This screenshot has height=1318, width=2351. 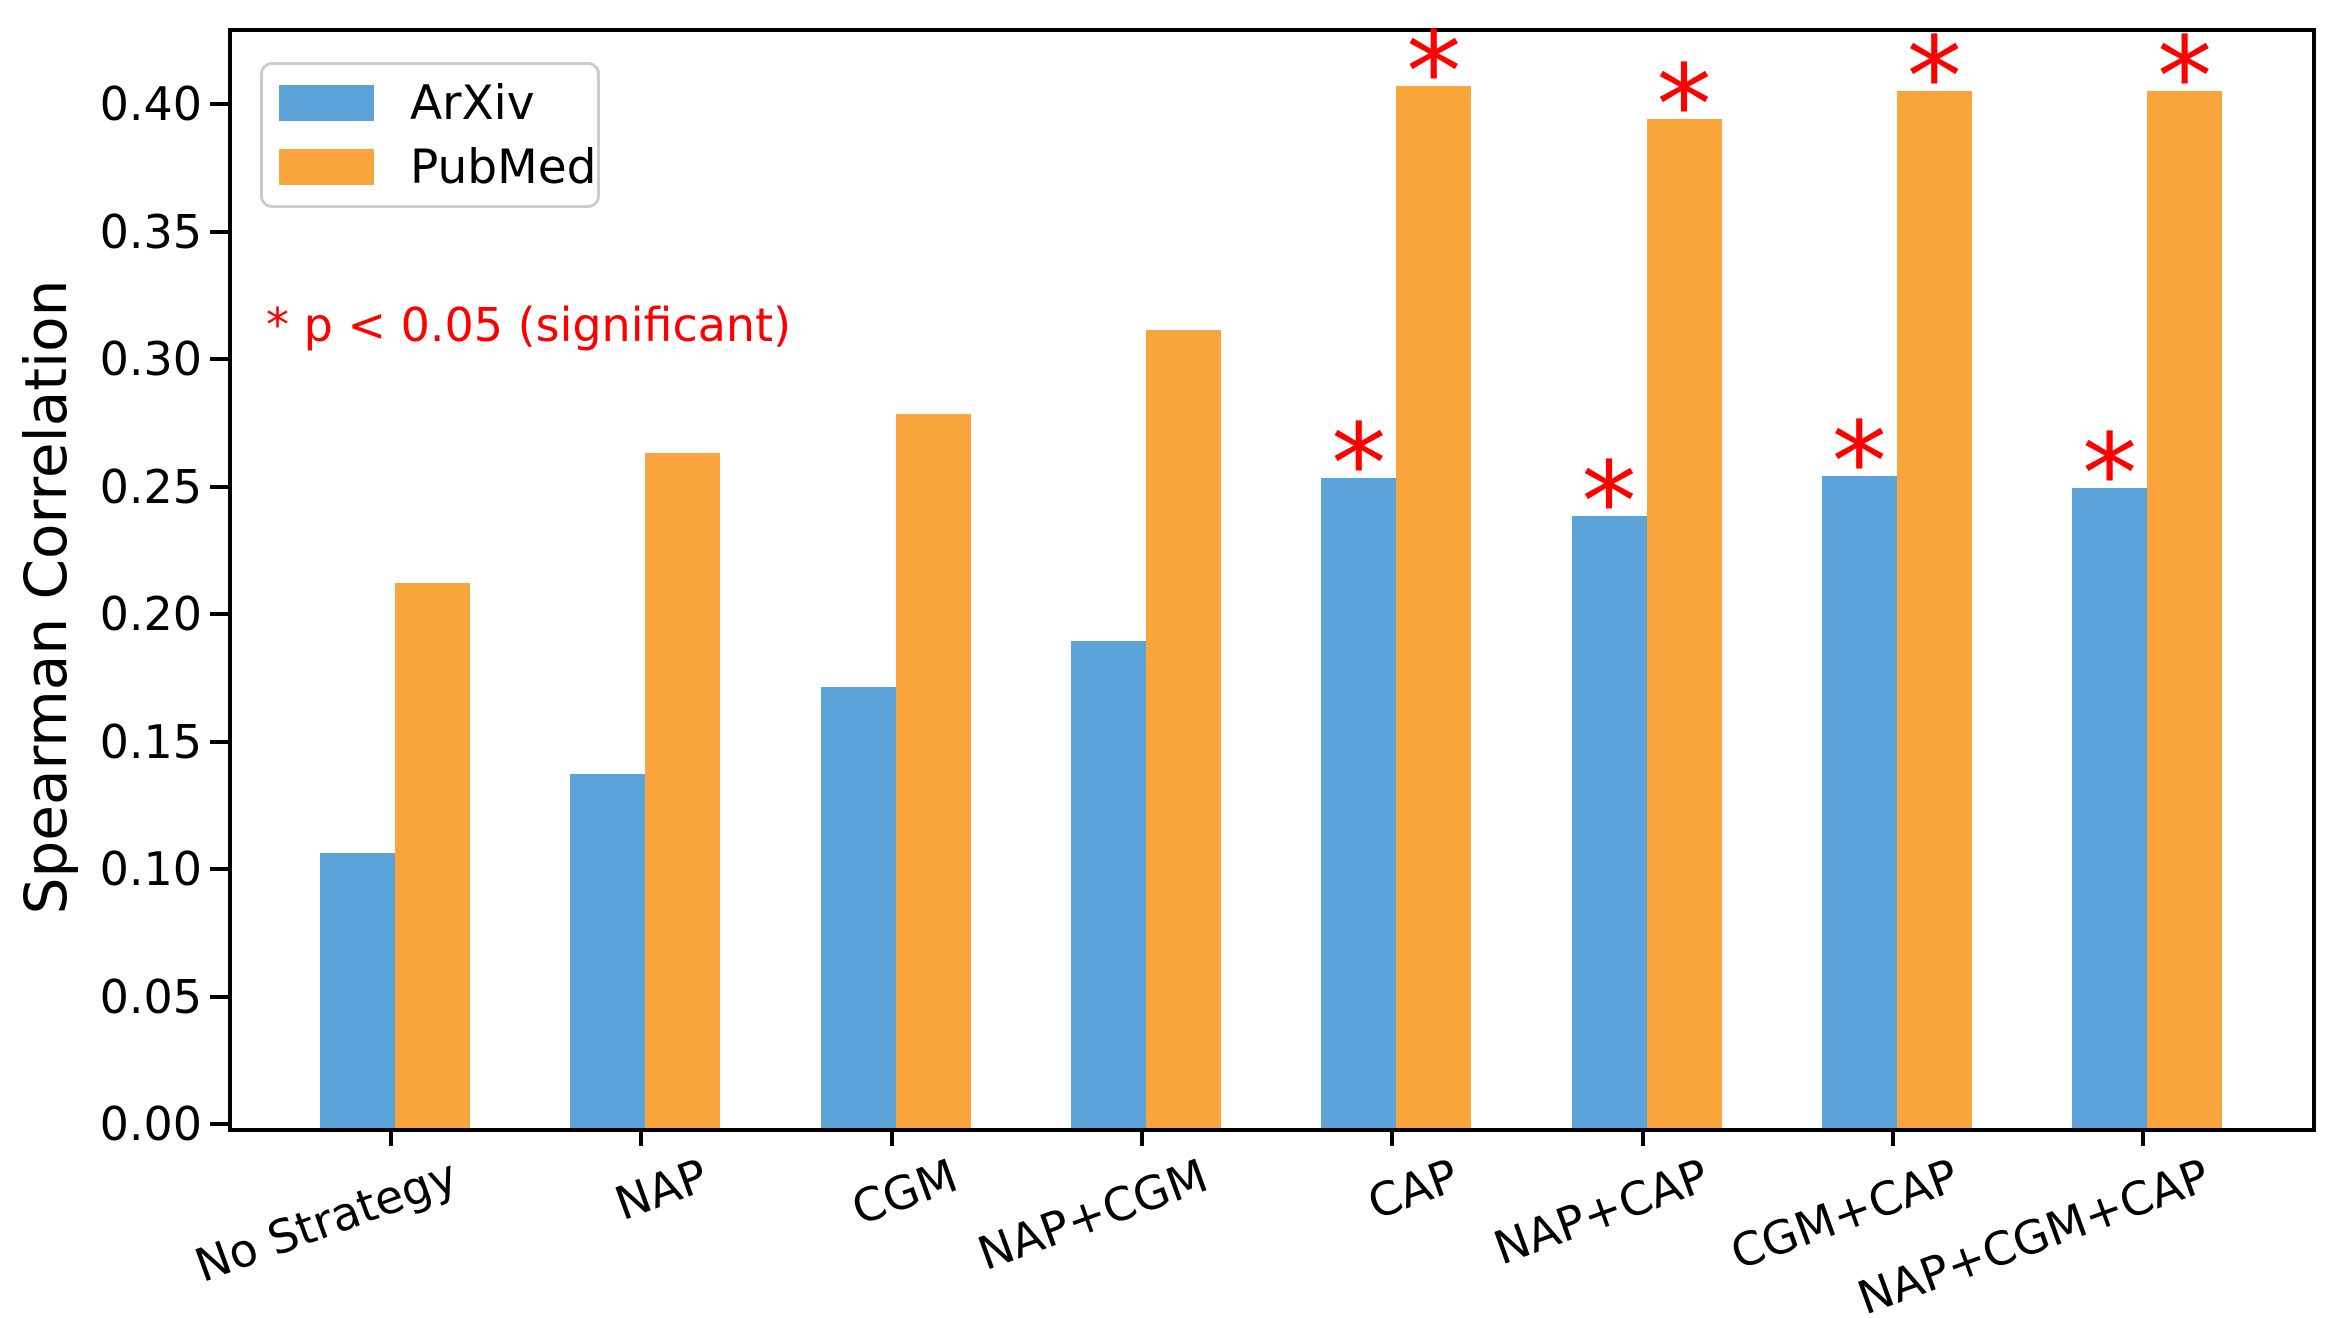 I want to click on x-tick-mark-cgm, so click(x=891, y=1137).